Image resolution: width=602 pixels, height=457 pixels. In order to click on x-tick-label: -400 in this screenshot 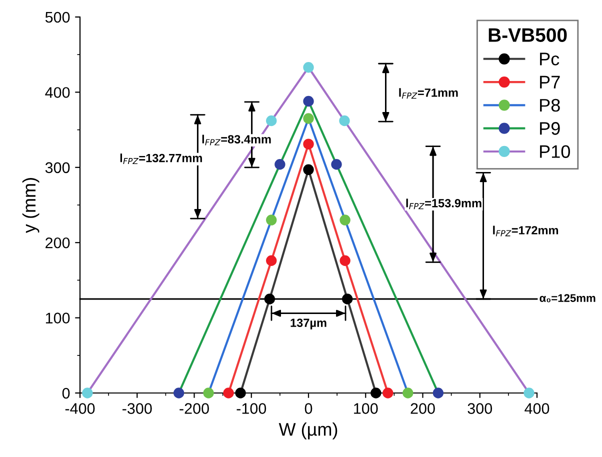, I will do `click(80, 408)`.